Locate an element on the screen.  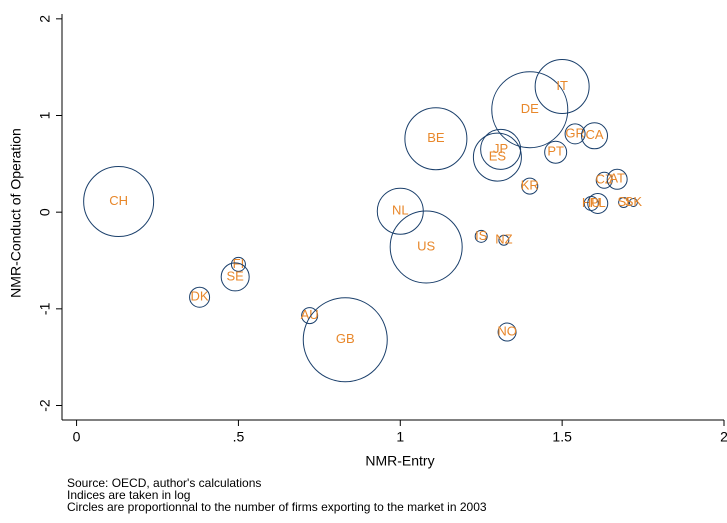
y-tick-label: -1 is located at coordinates (45, 308).